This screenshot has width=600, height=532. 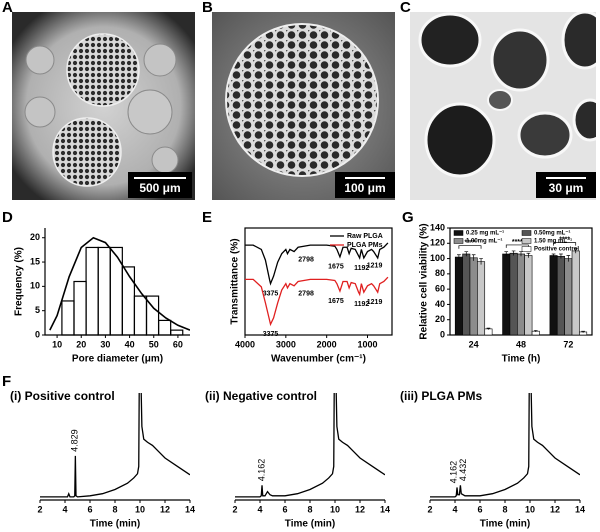 What do you see at coordinates (159, 188) in the screenshot?
I see `scale-bar-label: 500 μm` at bounding box center [159, 188].